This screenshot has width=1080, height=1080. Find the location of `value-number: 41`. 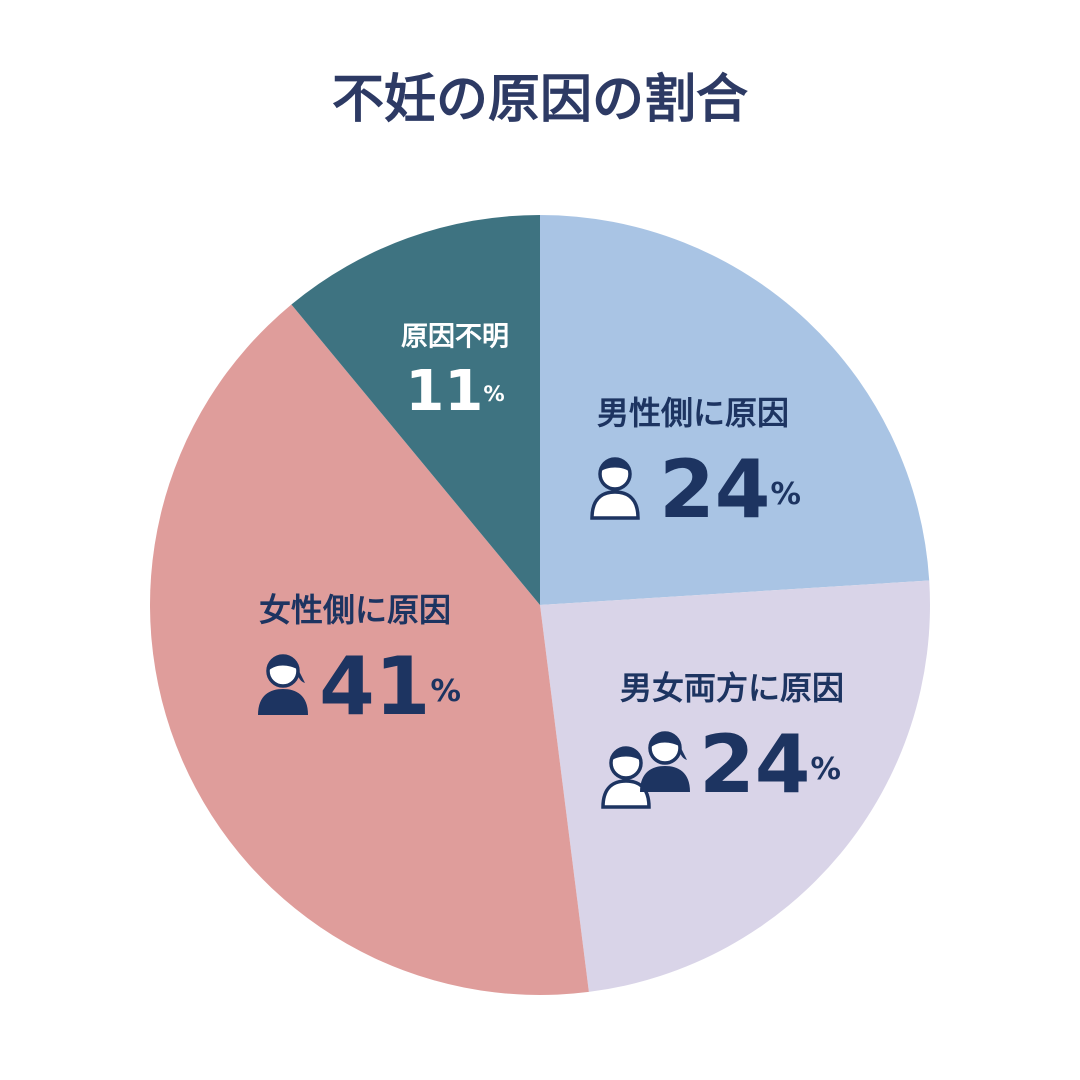

value-number: 41 is located at coordinates (374, 686).